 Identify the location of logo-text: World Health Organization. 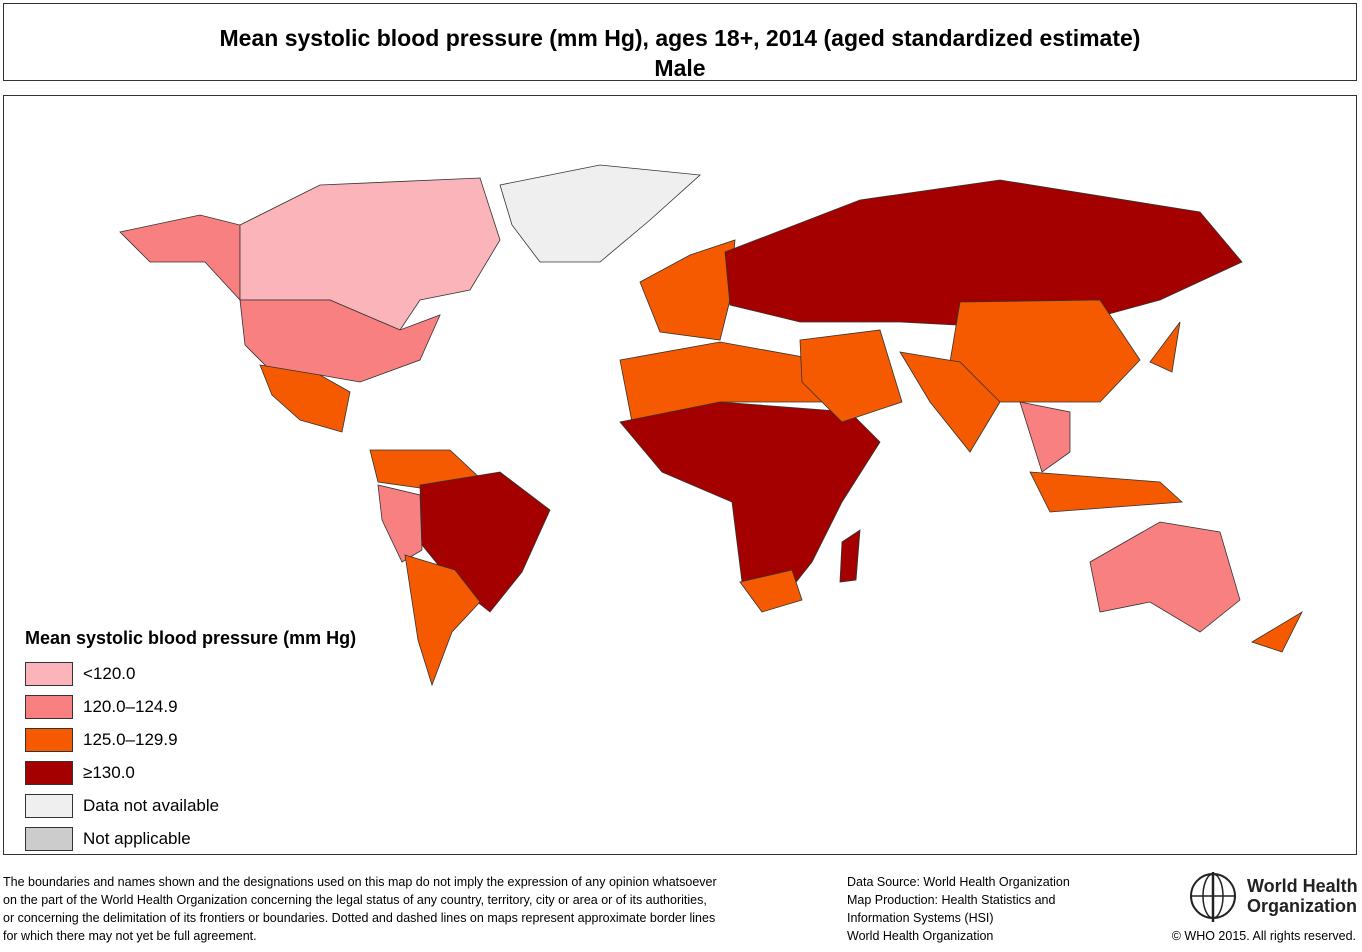
(1302, 896).